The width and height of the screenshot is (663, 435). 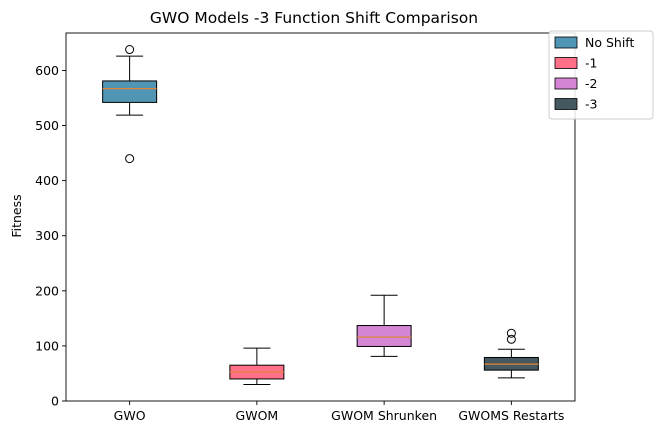 I want to click on x-tick-label: GWOM Shrunken, so click(x=384, y=415).